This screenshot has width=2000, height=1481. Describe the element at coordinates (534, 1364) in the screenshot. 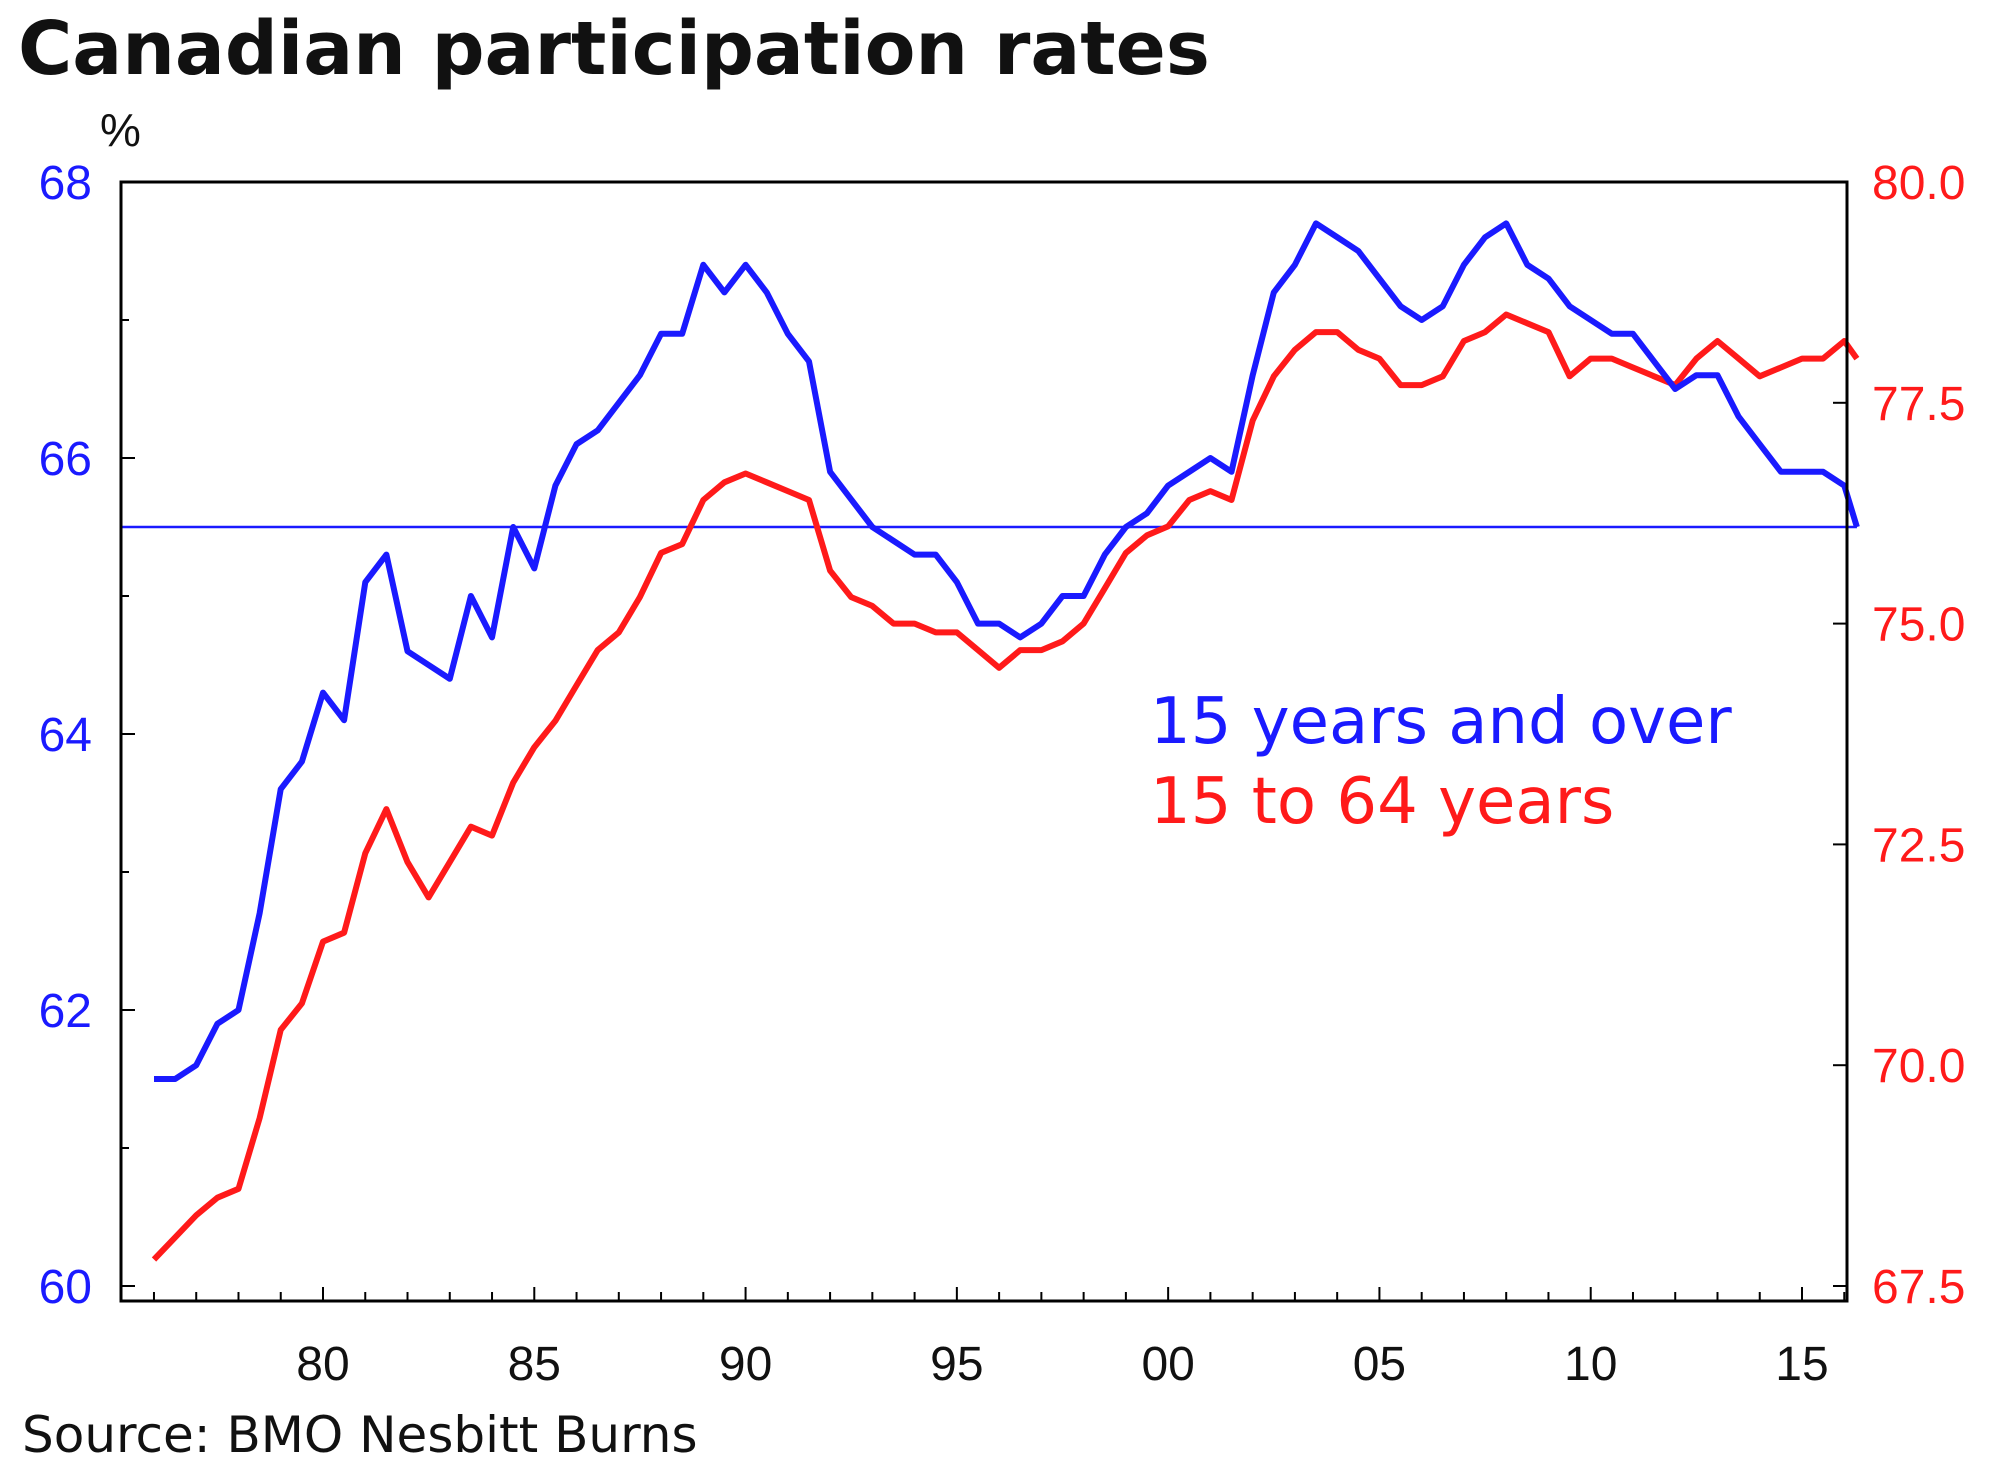

I see `x-tick-label: 85` at that location.